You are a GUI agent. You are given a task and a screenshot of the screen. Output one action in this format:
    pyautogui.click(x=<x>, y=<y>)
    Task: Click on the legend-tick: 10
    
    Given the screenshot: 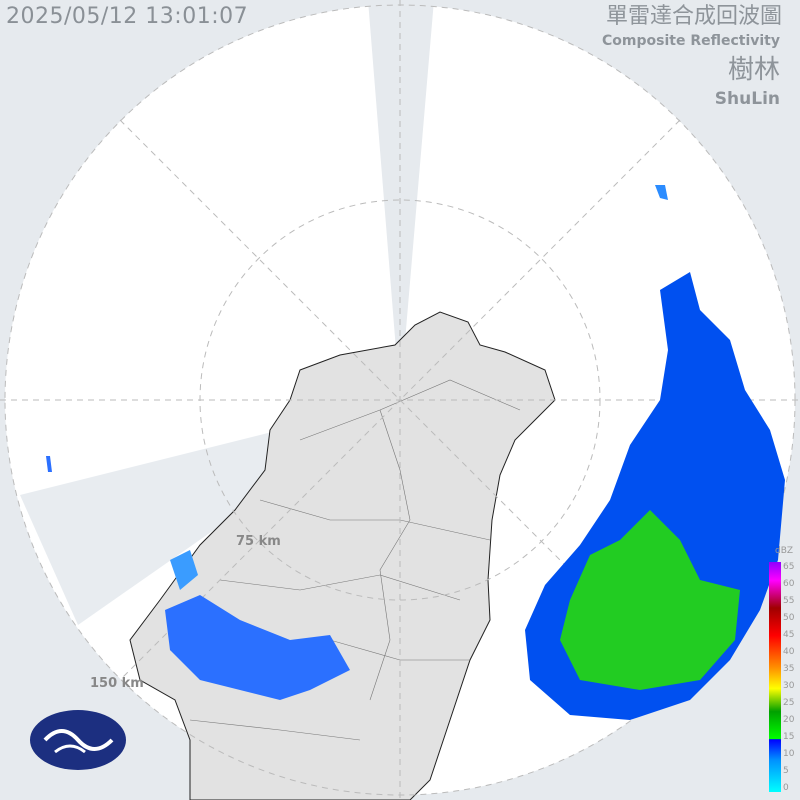 What is the action you would take?
    pyautogui.click(x=789, y=754)
    